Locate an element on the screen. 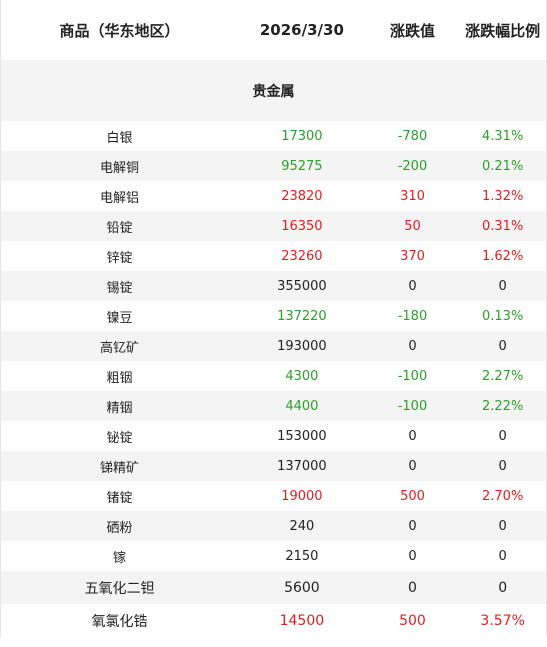 The width and height of the screenshot is (547, 647). table-row: 铋锭 153000 0 0 is located at coordinates (273, 436).